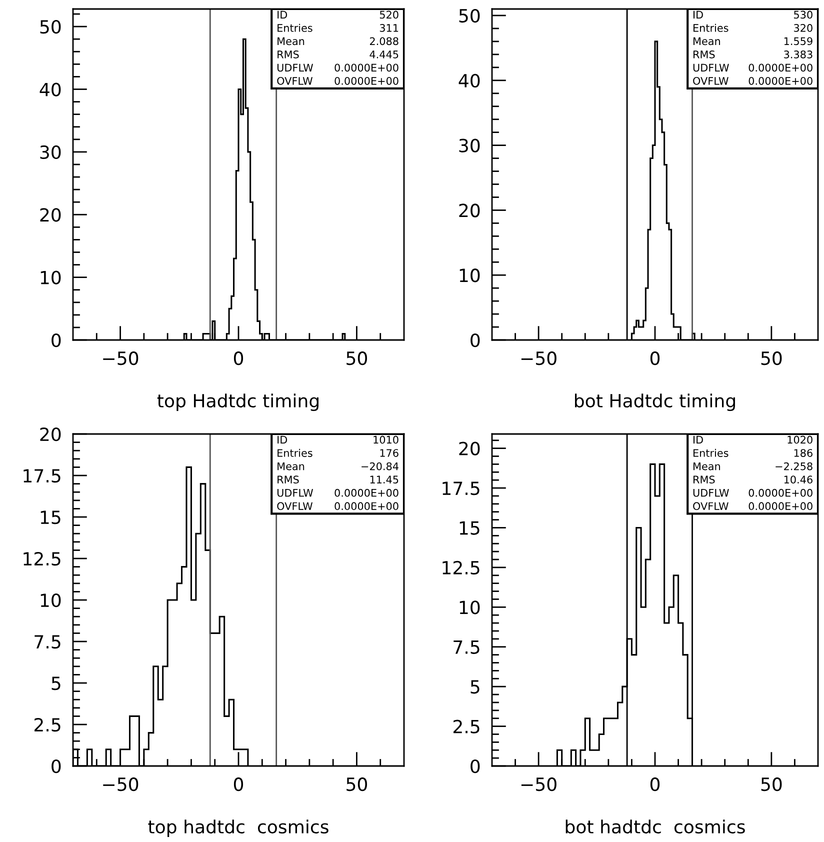  What do you see at coordinates (798, 480) in the screenshot?
I see `annotation: 10.46` at bounding box center [798, 480].